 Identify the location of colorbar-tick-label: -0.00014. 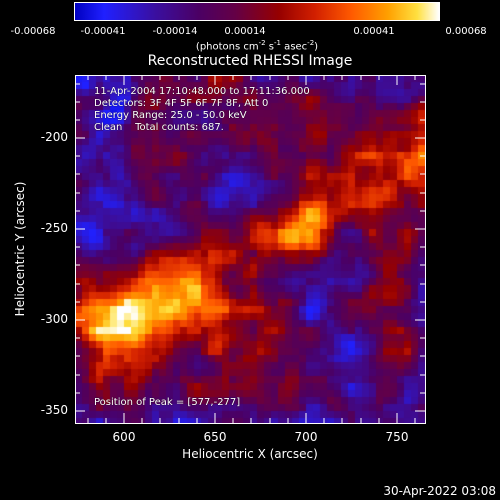
(175, 31).